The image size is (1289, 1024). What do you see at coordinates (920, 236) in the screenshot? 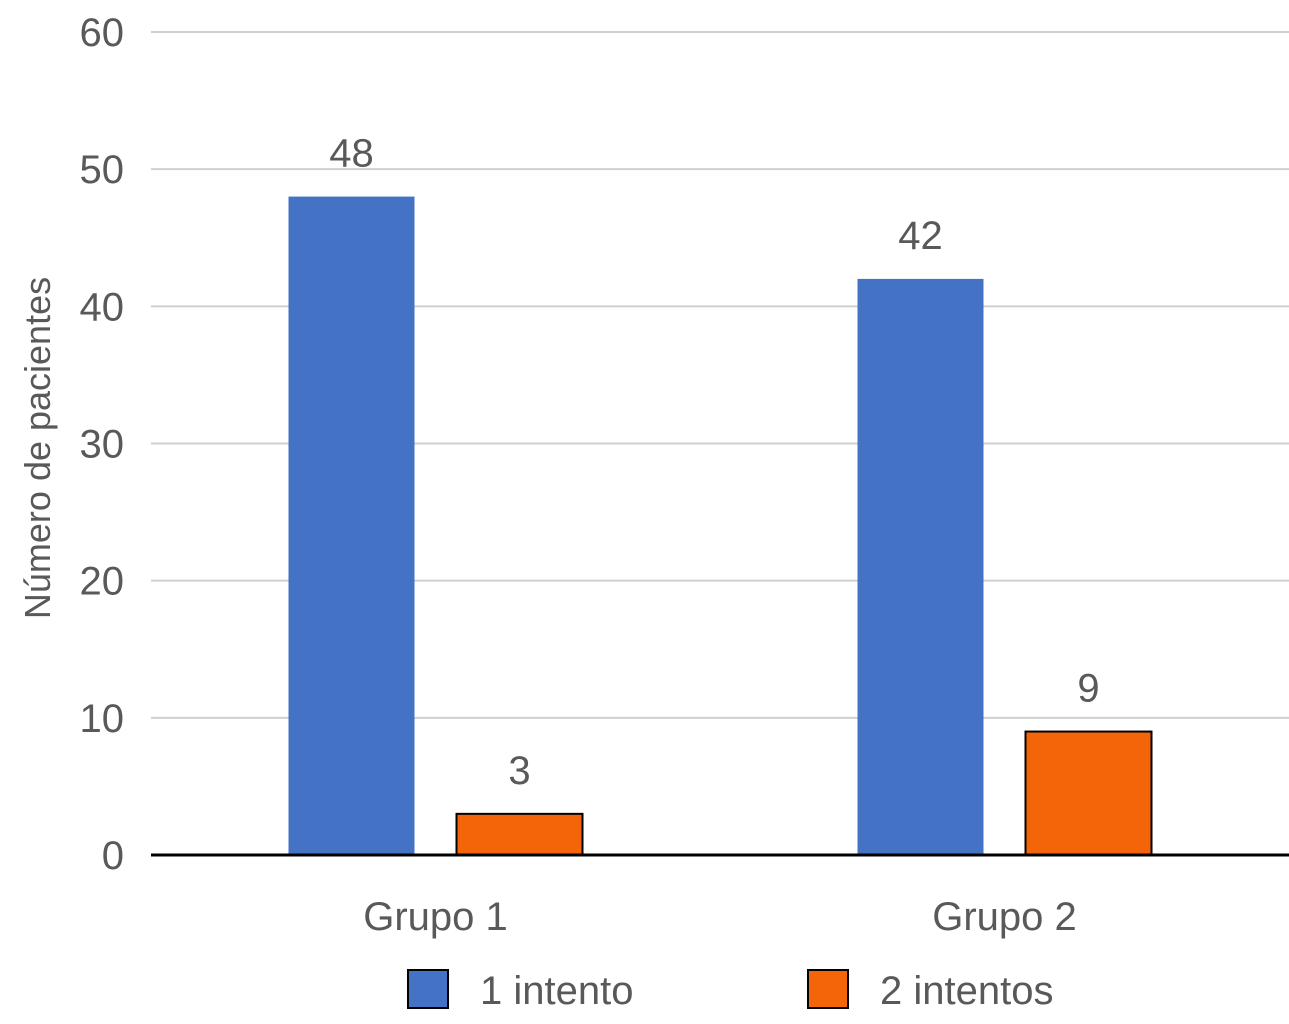
I see `data-label: 42` at bounding box center [920, 236].